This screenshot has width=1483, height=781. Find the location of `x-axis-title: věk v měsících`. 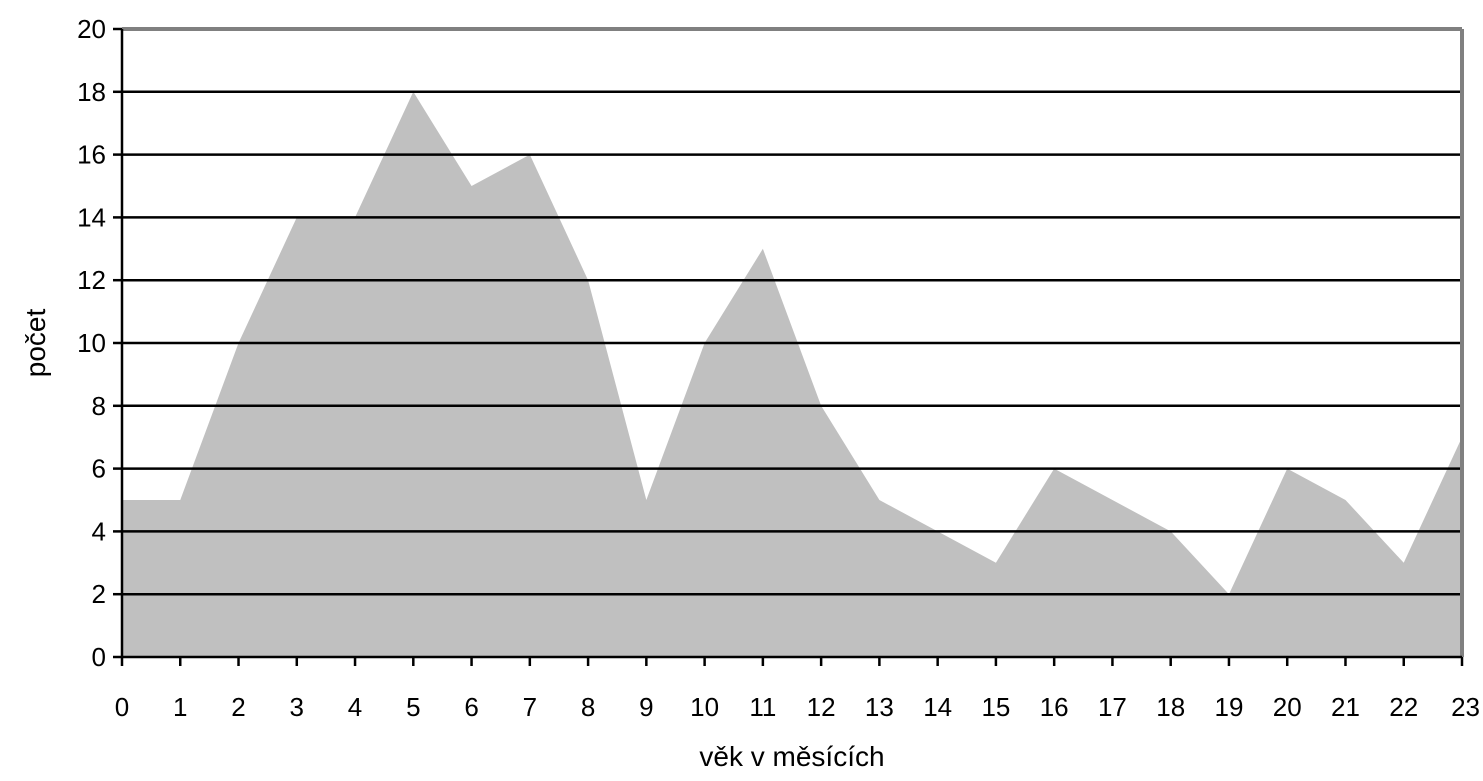

x-axis-title: věk v měsících is located at coordinates (791, 756).